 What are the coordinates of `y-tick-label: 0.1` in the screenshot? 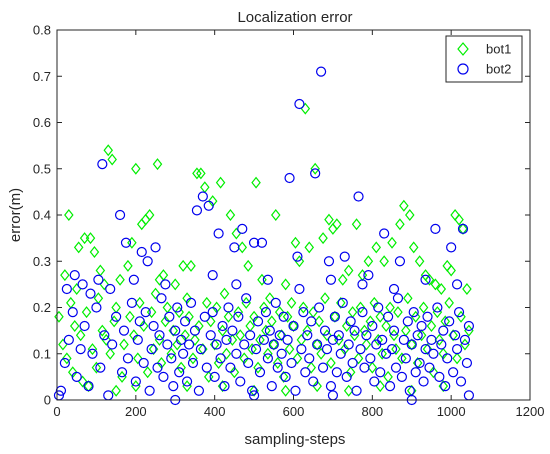 It's located at (42, 353).